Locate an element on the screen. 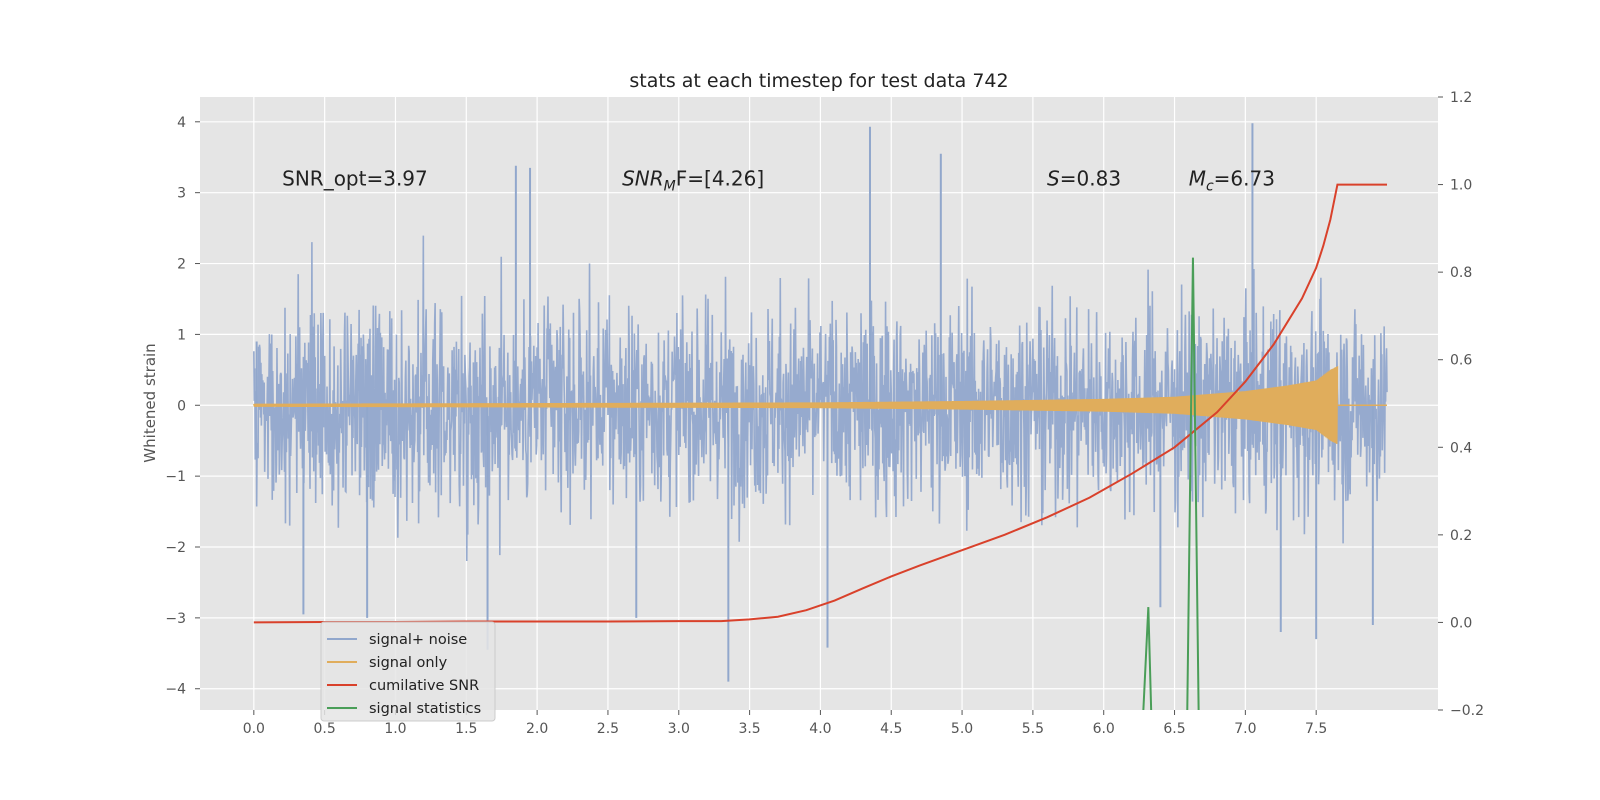 The height and width of the screenshot is (800, 1600). y2-tick-label: 0.4 is located at coordinates (1461, 448).